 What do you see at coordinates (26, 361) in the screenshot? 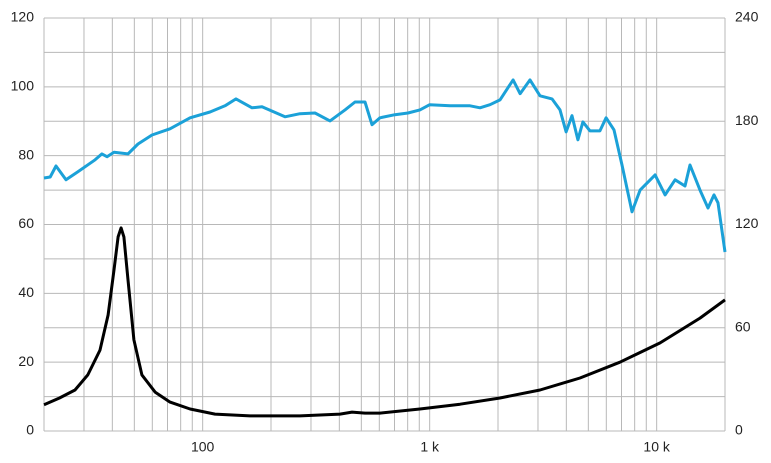
I see `y-tick-label: 20` at bounding box center [26, 361].